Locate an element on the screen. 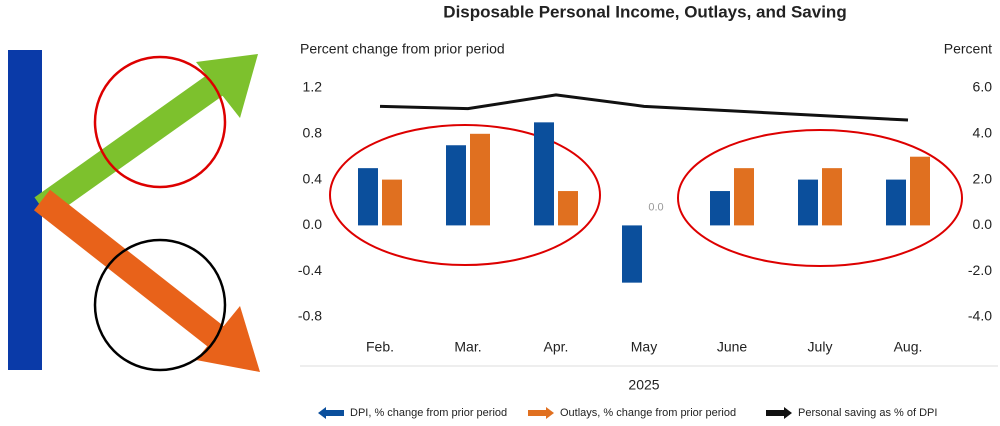  x-tick-label: Apr. is located at coordinates (556, 347).